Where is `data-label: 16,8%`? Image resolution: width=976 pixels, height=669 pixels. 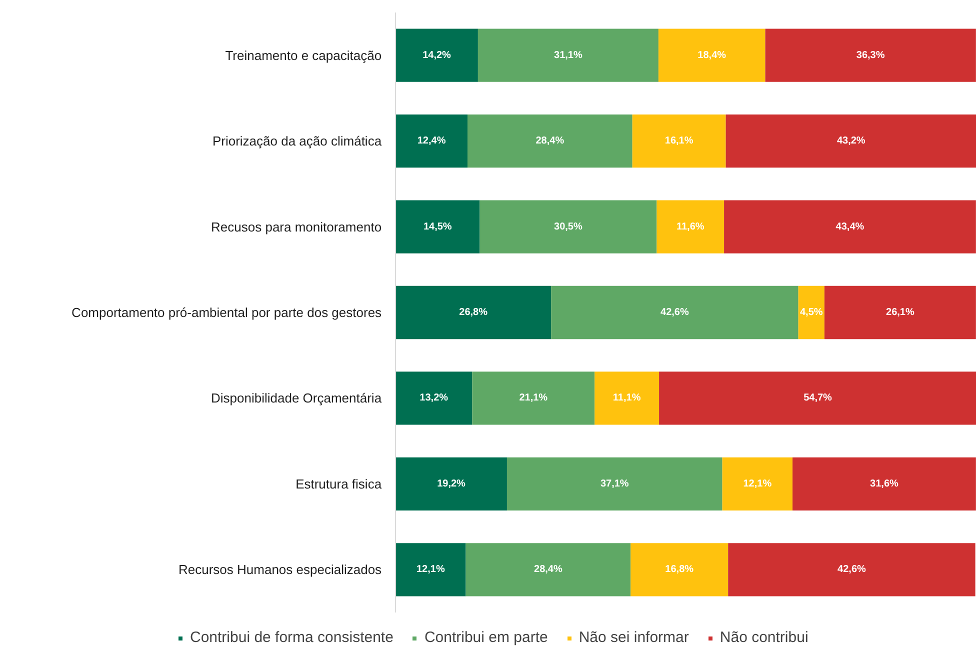
data-label: 16,8% is located at coordinates (679, 570).